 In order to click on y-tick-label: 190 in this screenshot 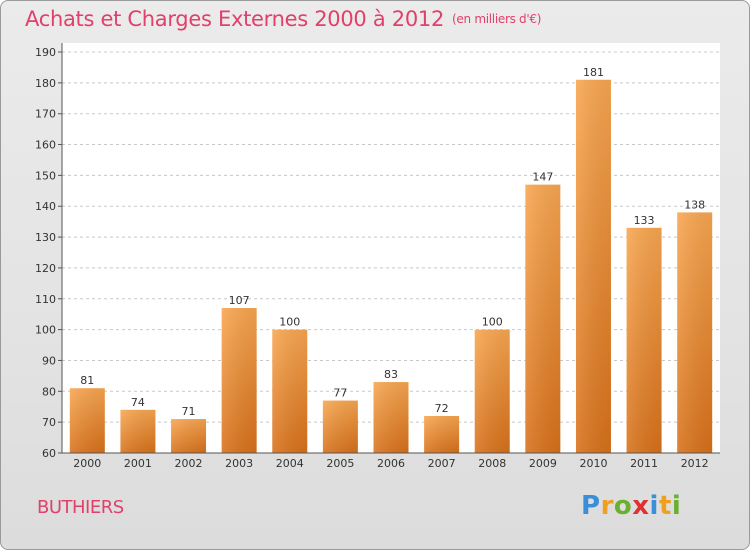, I will do `click(45, 52)`.